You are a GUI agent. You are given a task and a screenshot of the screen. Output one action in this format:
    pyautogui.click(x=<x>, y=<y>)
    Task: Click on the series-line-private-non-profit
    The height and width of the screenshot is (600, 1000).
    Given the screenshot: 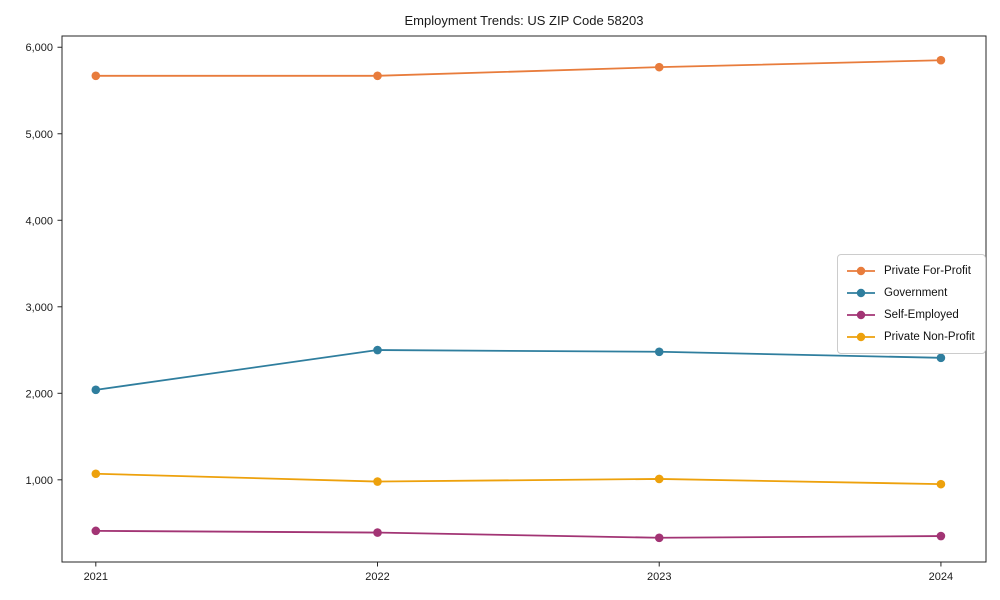 What is the action you would take?
    pyautogui.click(x=518, y=479)
    